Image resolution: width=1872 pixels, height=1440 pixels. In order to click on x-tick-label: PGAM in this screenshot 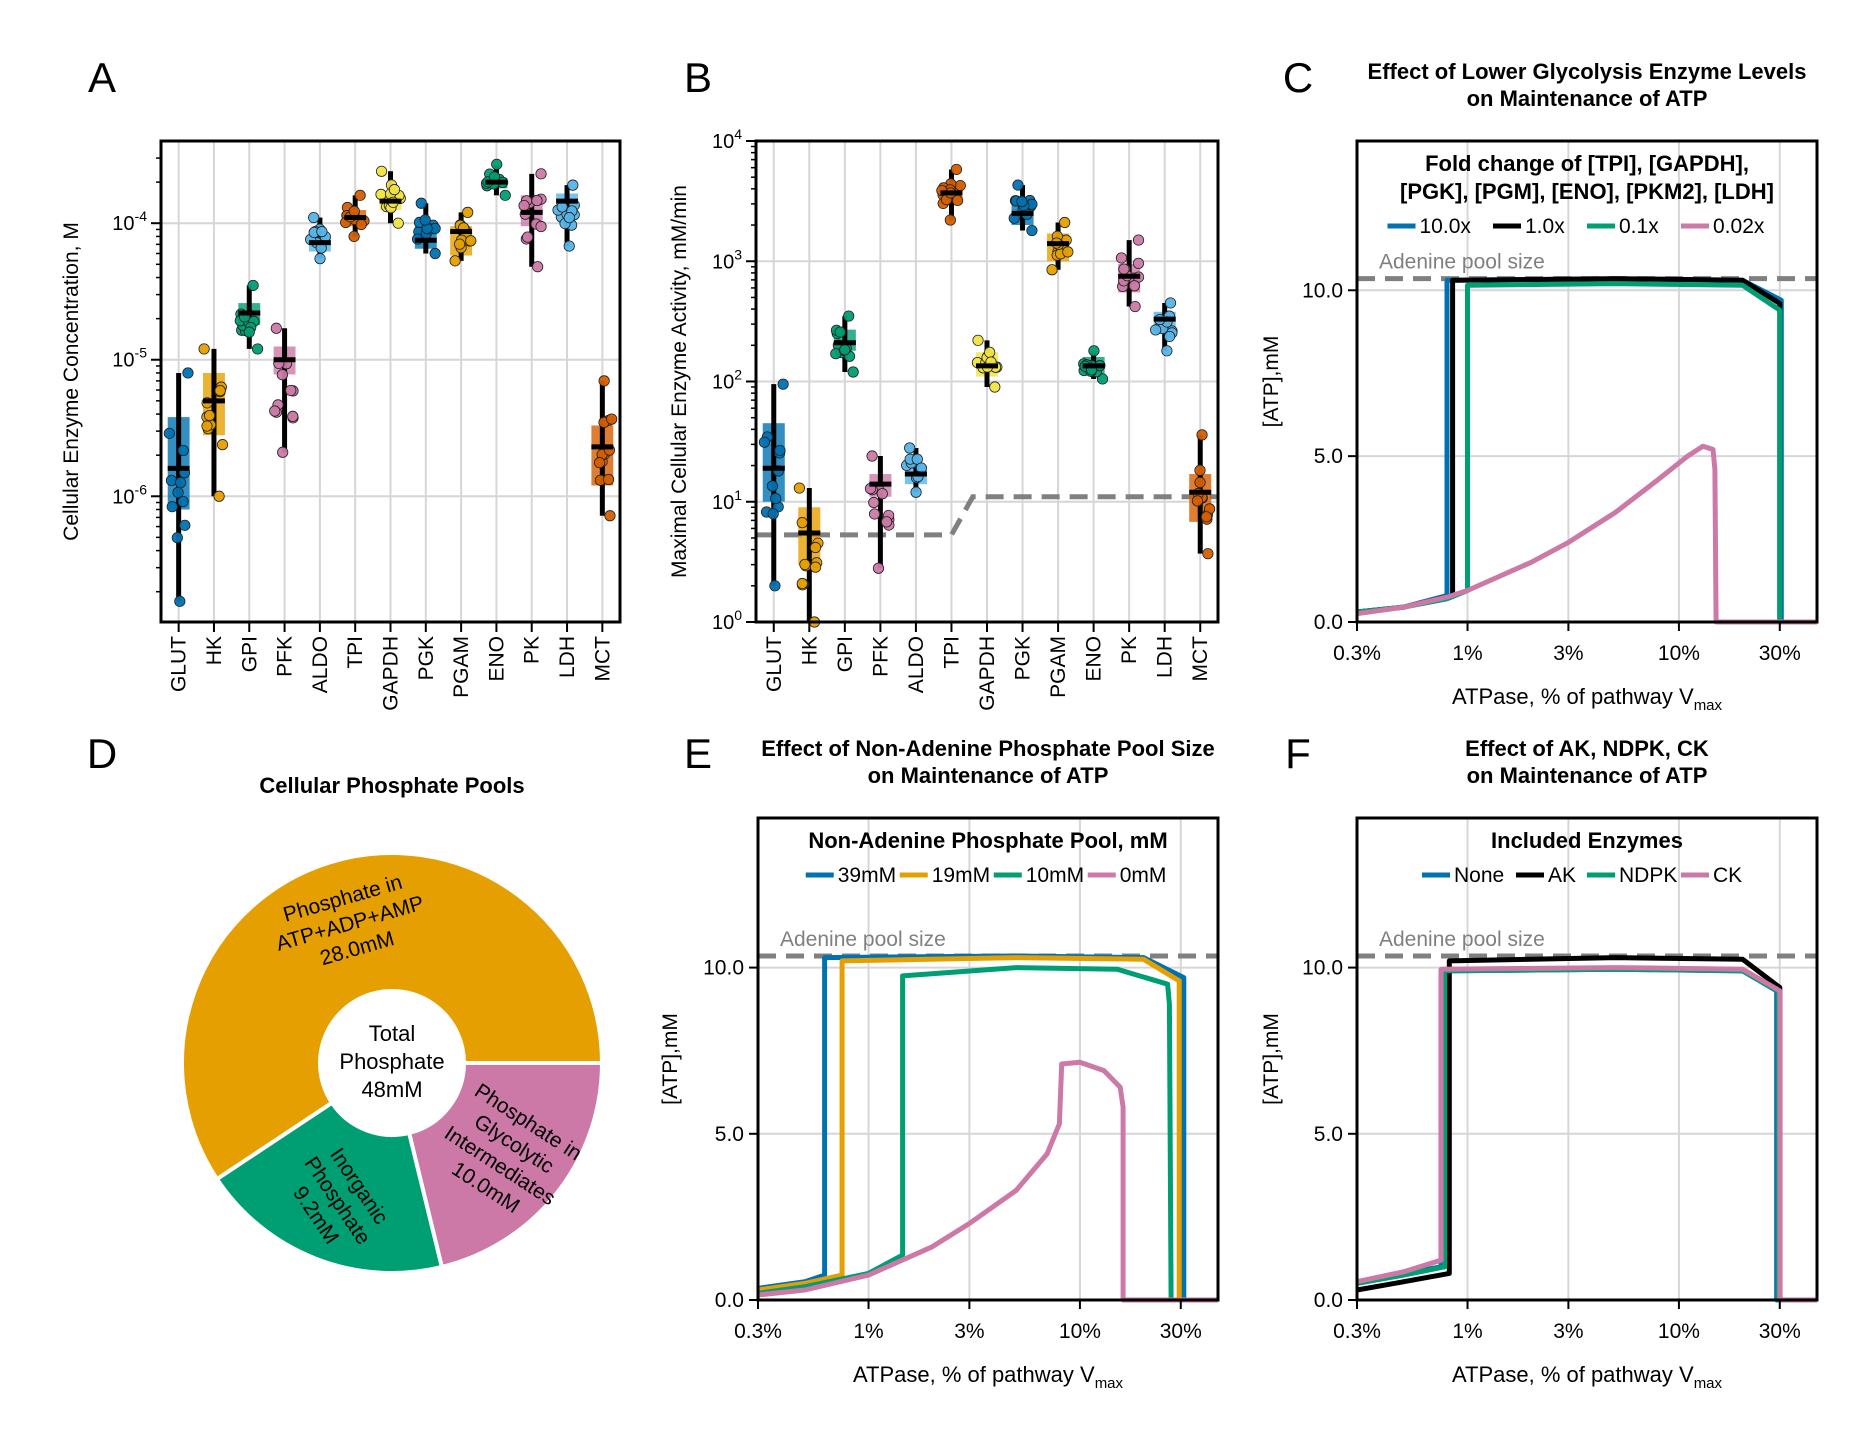, I will do `click(461, 667)`.